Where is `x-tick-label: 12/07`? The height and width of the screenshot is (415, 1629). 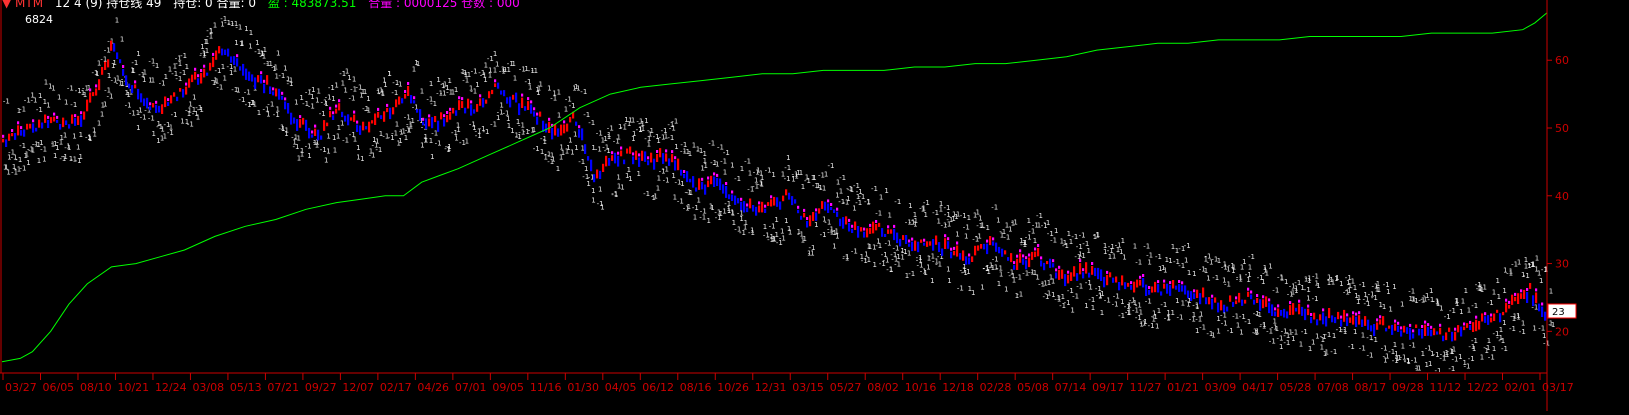
x-tick-label: 12/07 is located at coordinates (358, 387).